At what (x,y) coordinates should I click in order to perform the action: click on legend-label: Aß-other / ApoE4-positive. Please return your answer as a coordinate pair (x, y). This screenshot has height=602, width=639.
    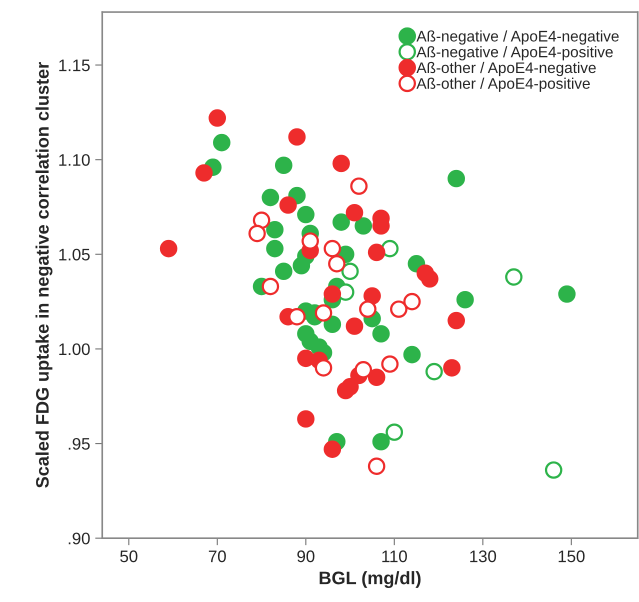
    Looking at the image, I should click on (503, 85).